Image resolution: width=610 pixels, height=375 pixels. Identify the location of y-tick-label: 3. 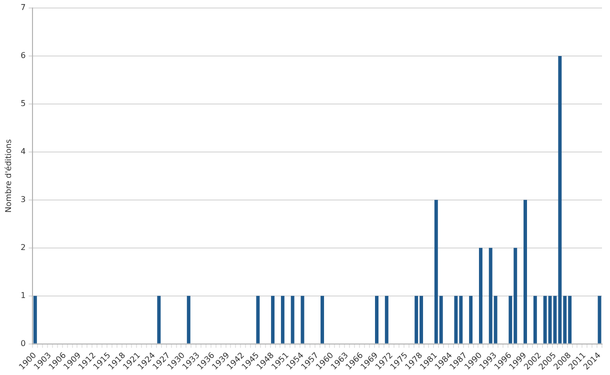
(23, 199).